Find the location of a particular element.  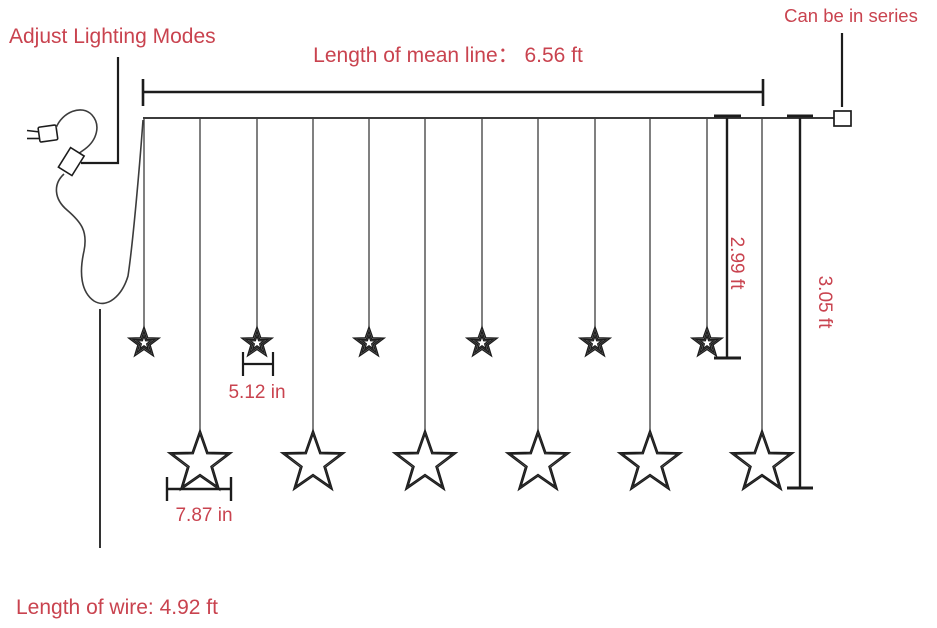

mean-line-dimension is located at coordinates (453, 92).